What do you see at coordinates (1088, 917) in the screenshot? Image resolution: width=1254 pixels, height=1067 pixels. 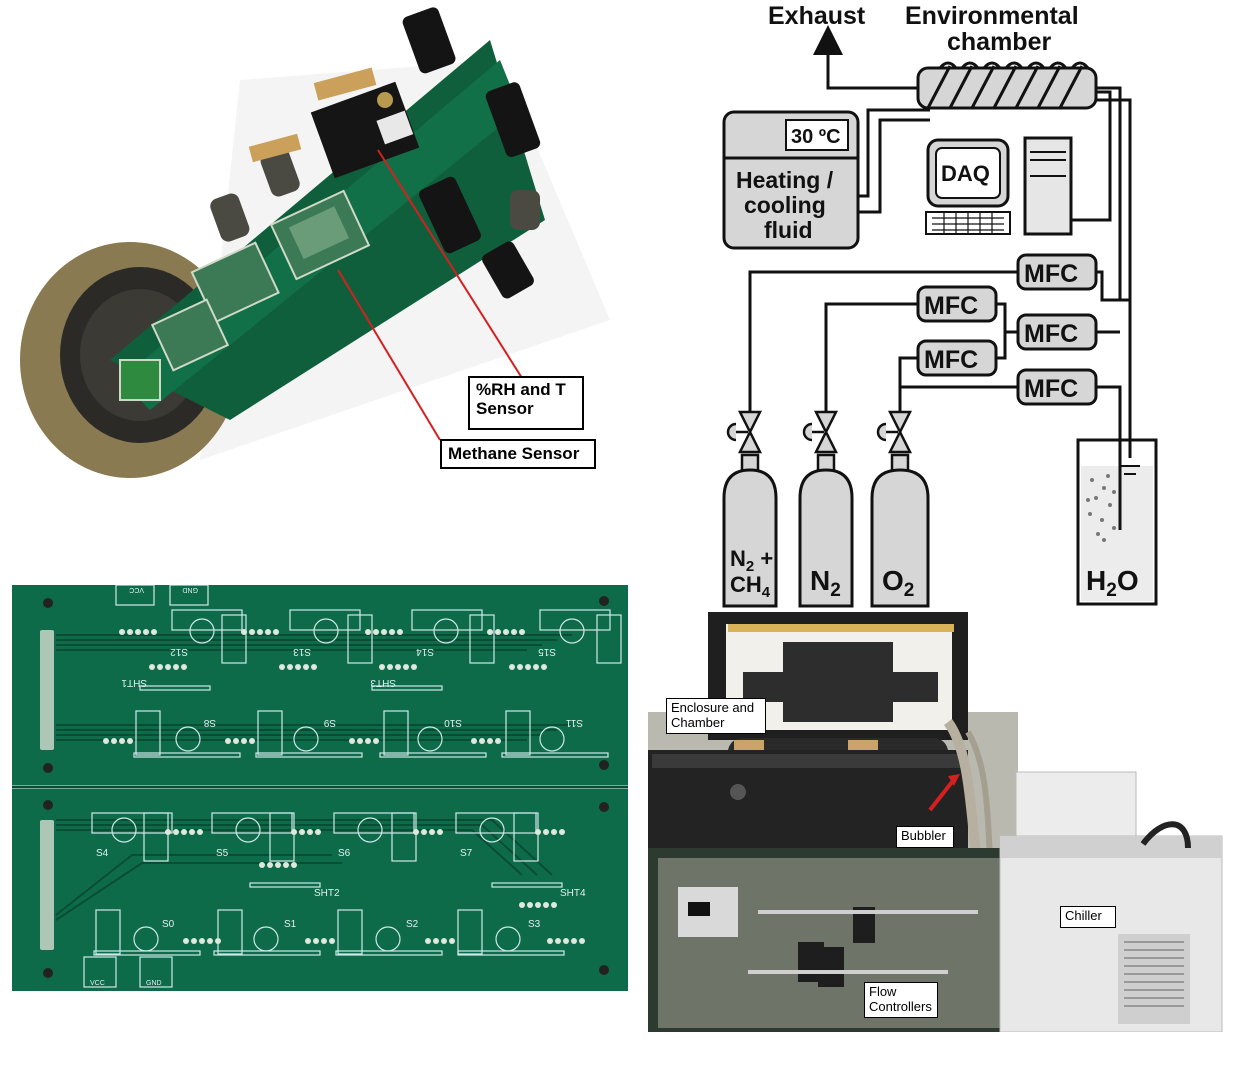 I see `chiller-label: Chiller` at bounding box center [1088, 917].